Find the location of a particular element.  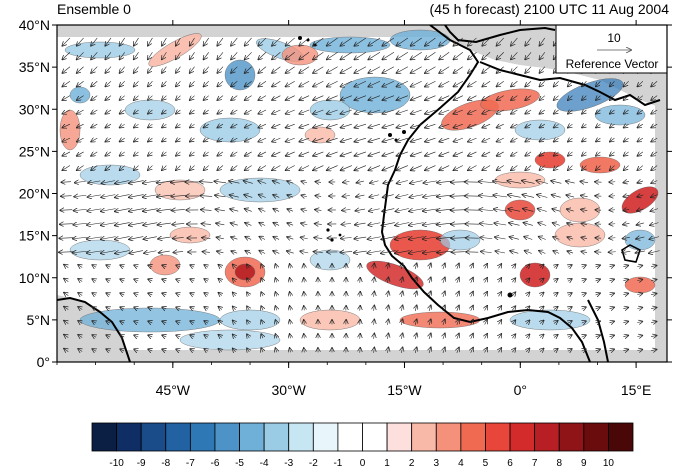

colorbar-label: 2 is located at coordinates (412, 463).